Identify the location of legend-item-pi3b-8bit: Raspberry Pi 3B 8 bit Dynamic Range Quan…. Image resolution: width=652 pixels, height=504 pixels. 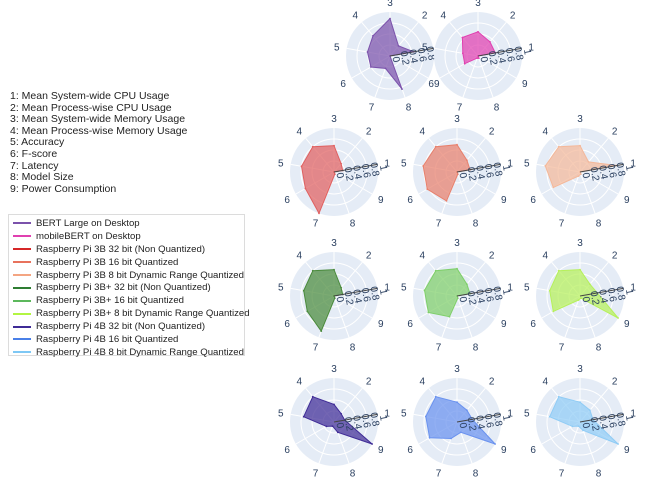
(128, 275).